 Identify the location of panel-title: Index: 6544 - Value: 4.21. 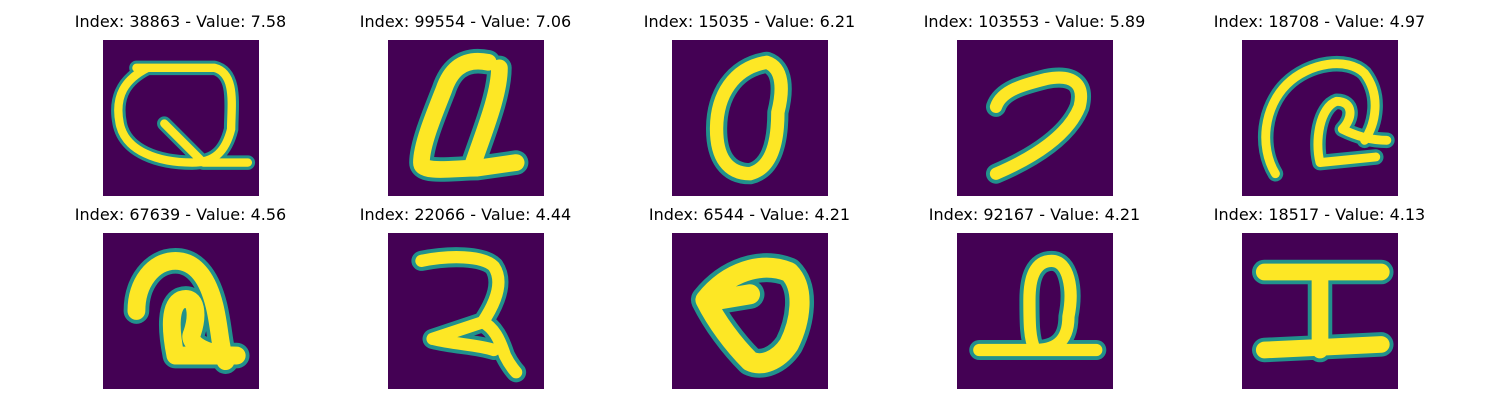
(749, 214).